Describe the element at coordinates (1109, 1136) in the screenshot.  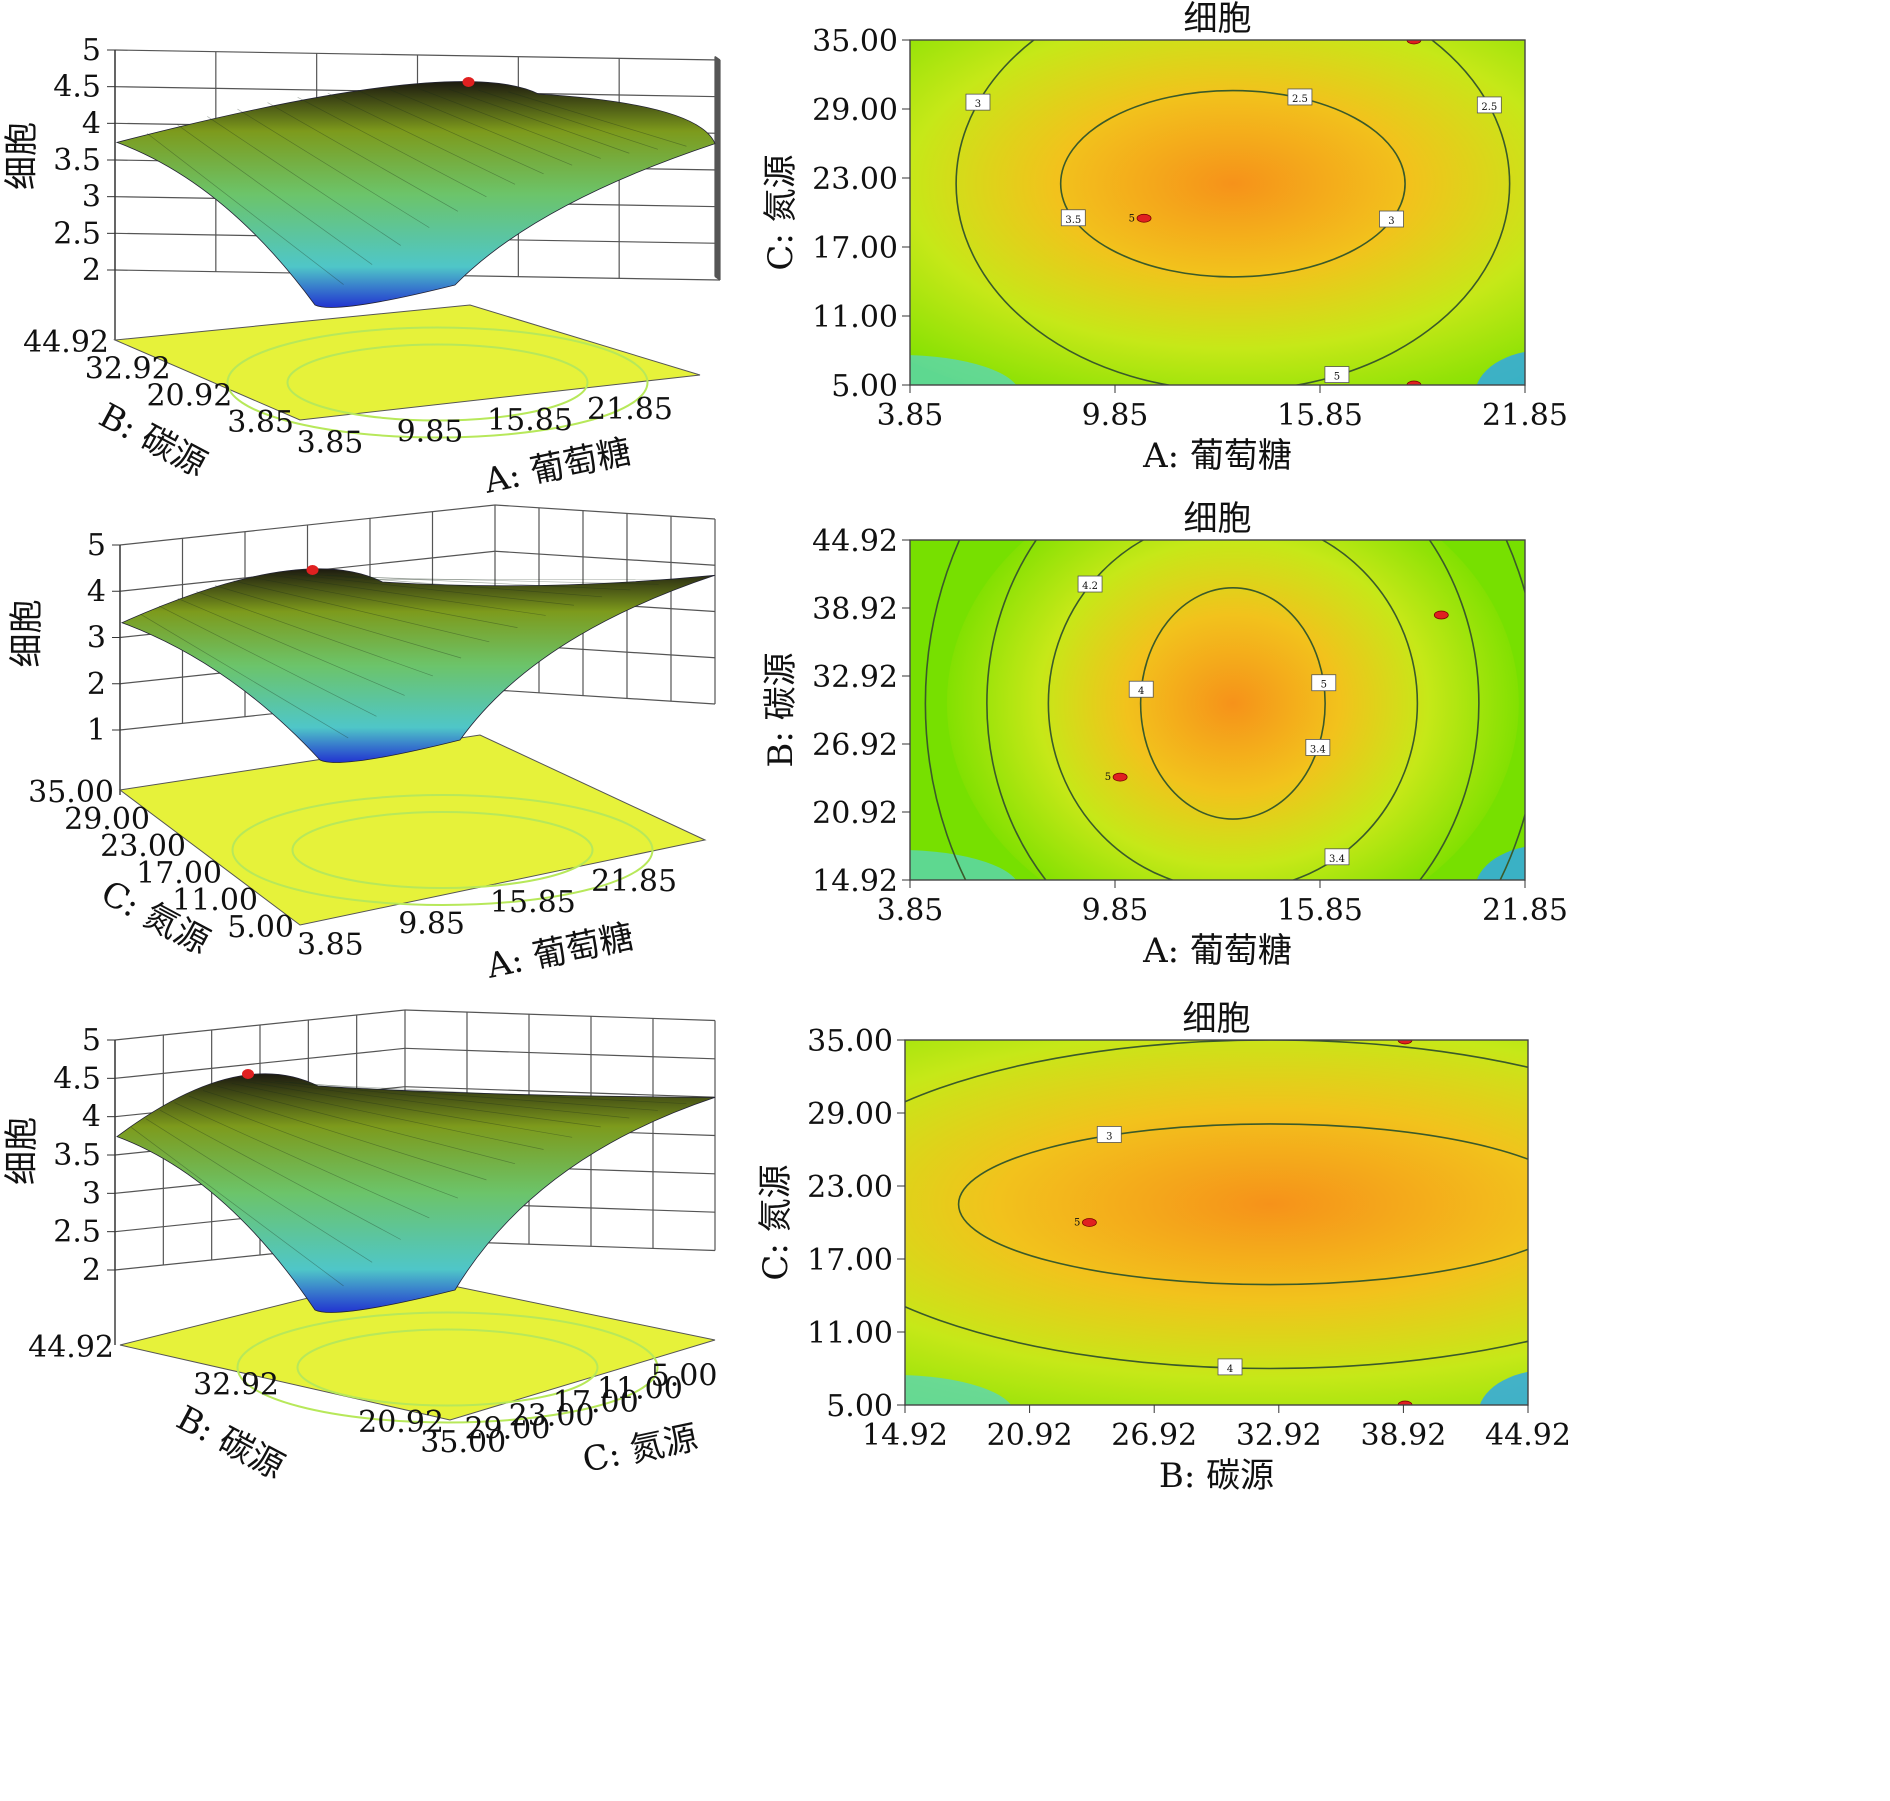
I see `label-text: 3` at that location.